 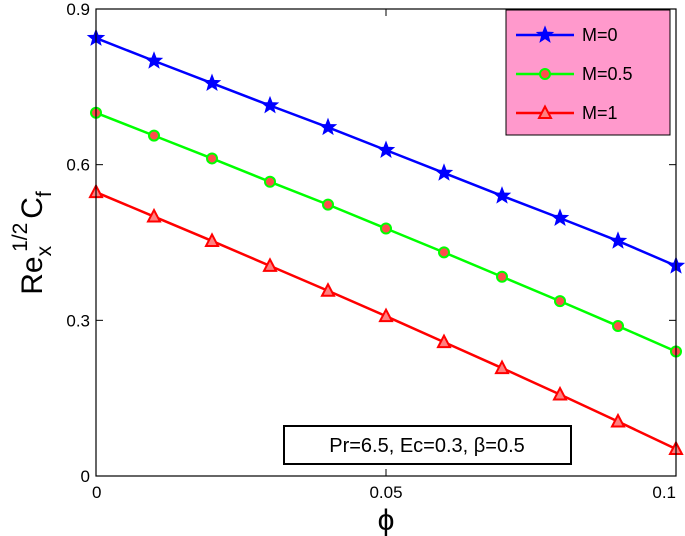 What do you see at coordinates (78, 9) in the screenshot?
I see `y-tick-label: 0.9` at bounding box center [78, 9].